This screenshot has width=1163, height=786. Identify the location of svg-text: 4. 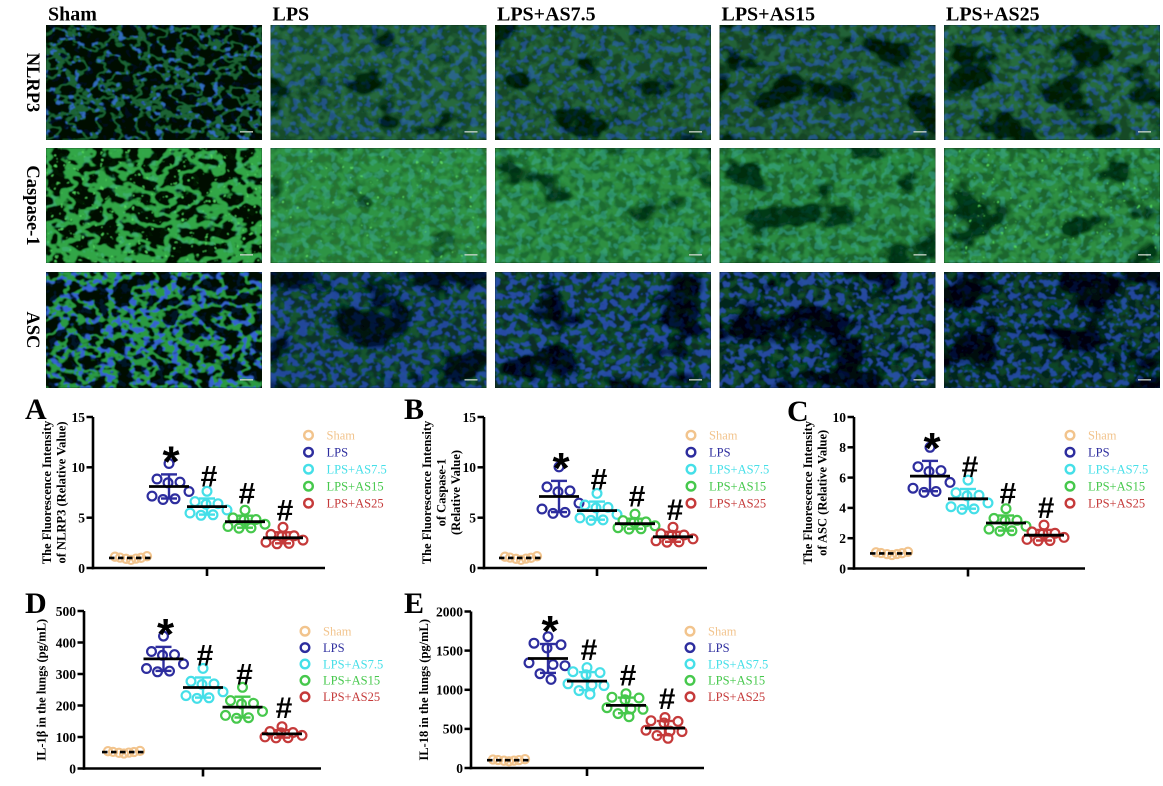
(842, 508).